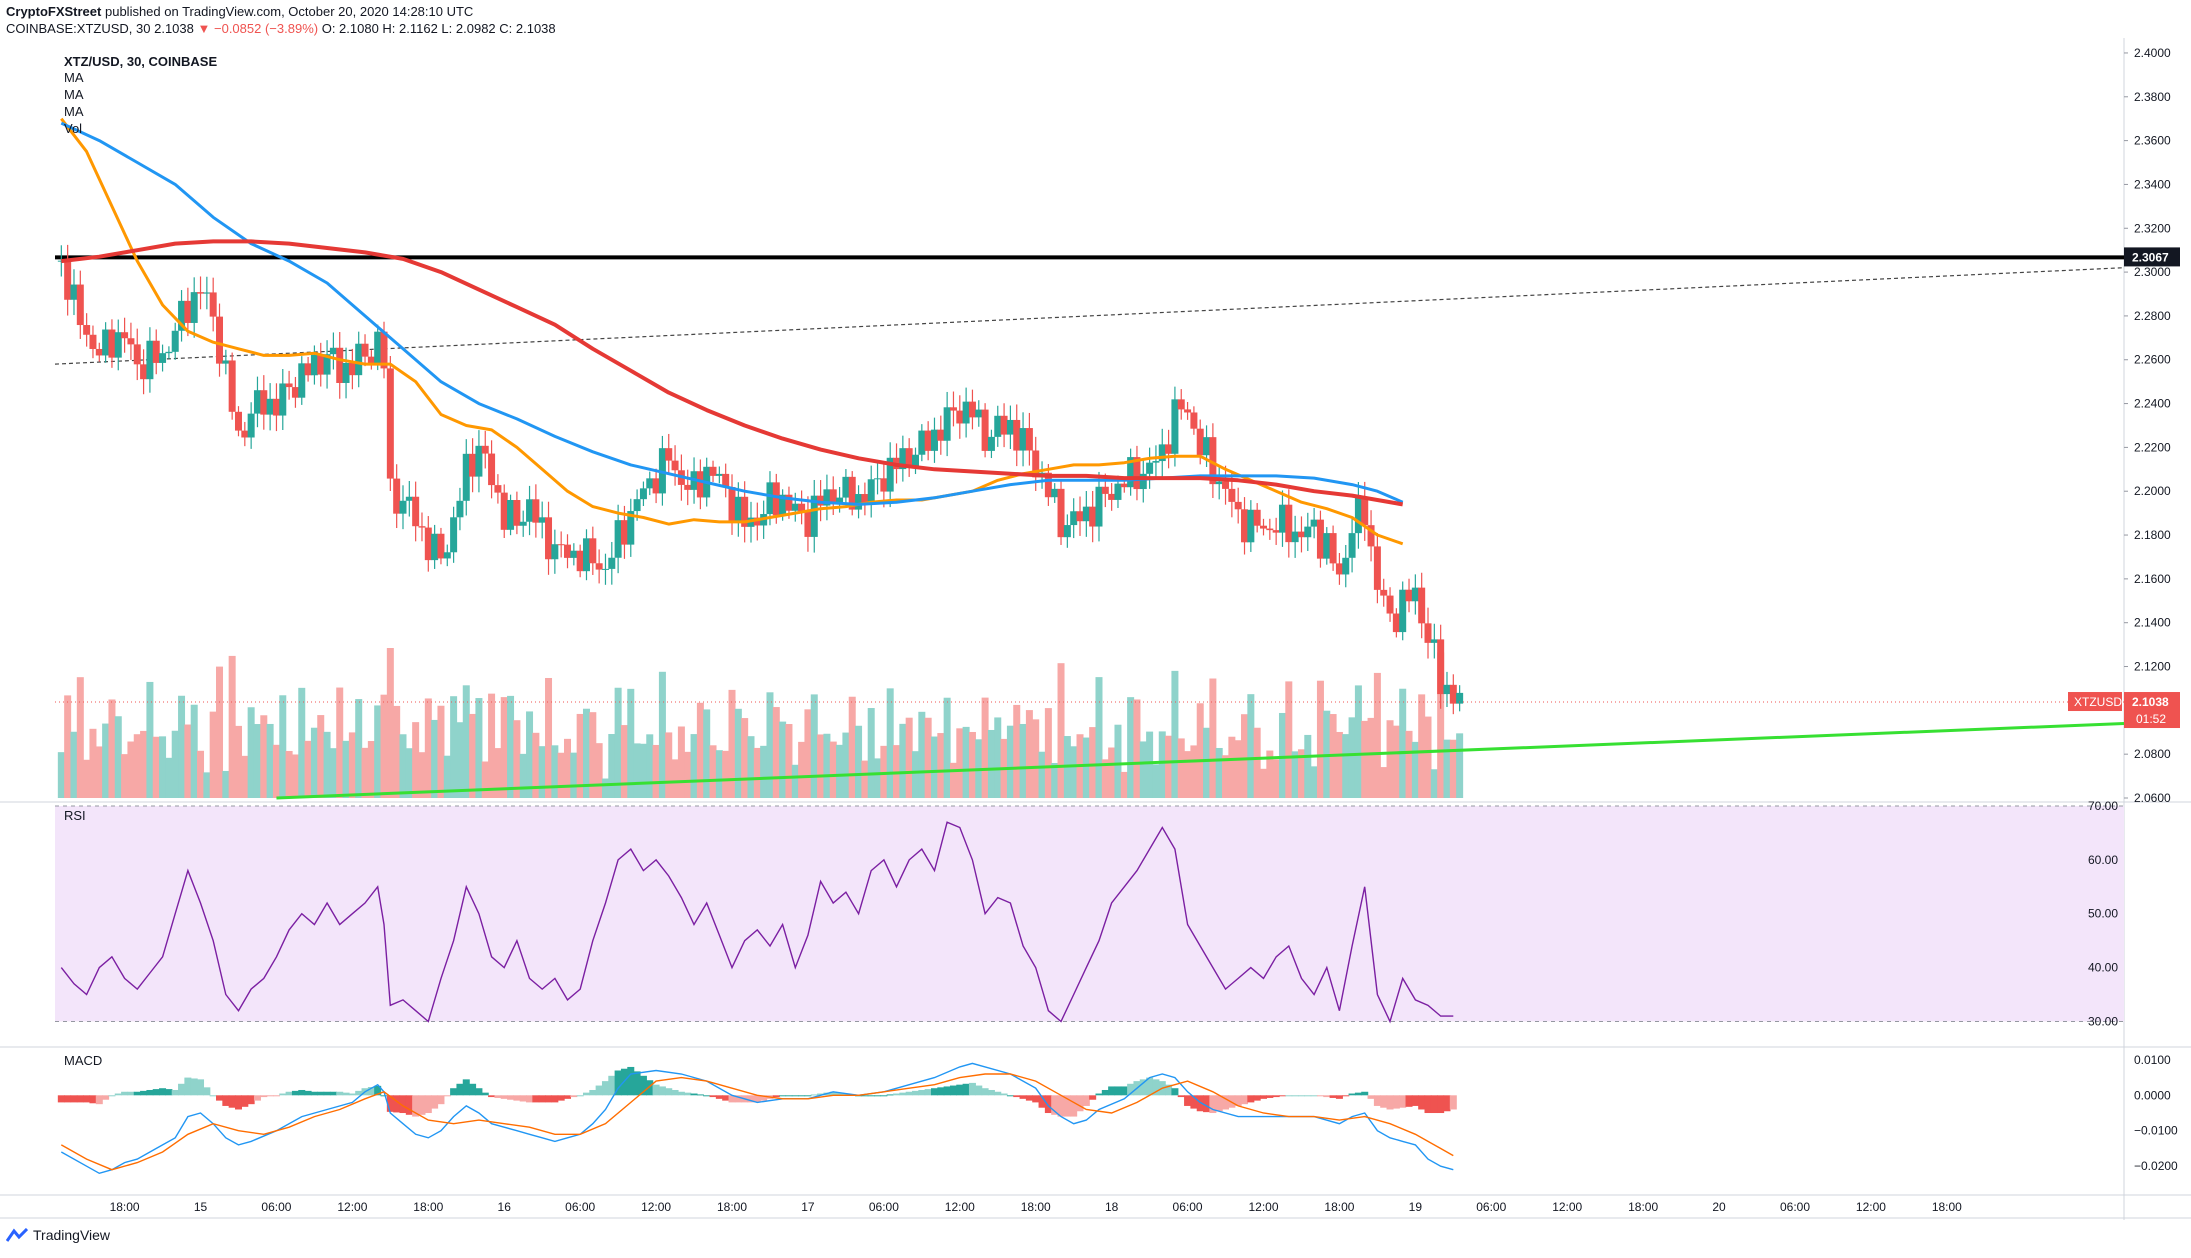 Image resolution: width=2191 pixels, height=1258 pixels. I want to click on bar-countdown: 01:52, so click(2151, 719).